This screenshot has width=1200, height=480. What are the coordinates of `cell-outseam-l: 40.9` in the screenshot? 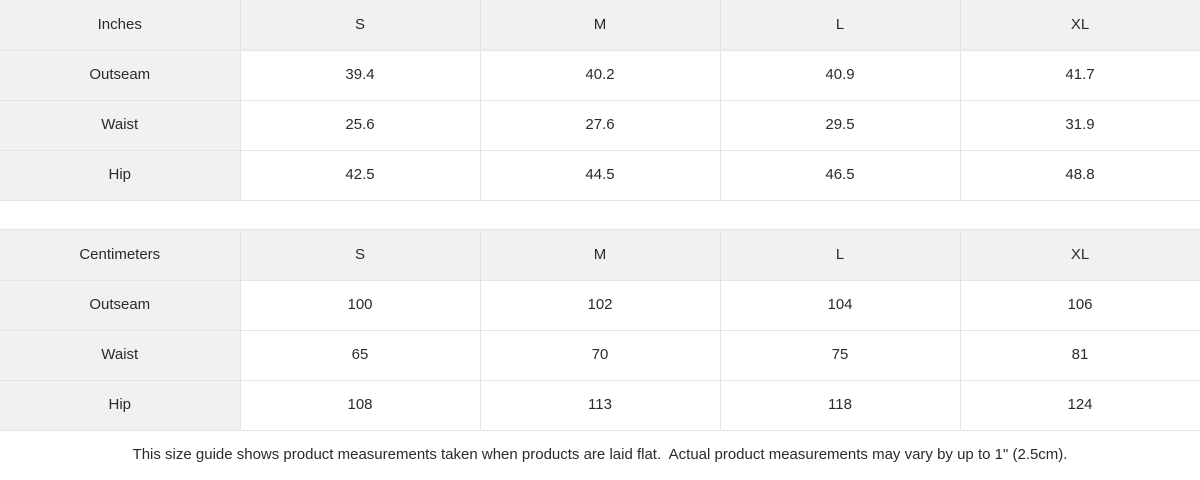 It's located at (840, 75).